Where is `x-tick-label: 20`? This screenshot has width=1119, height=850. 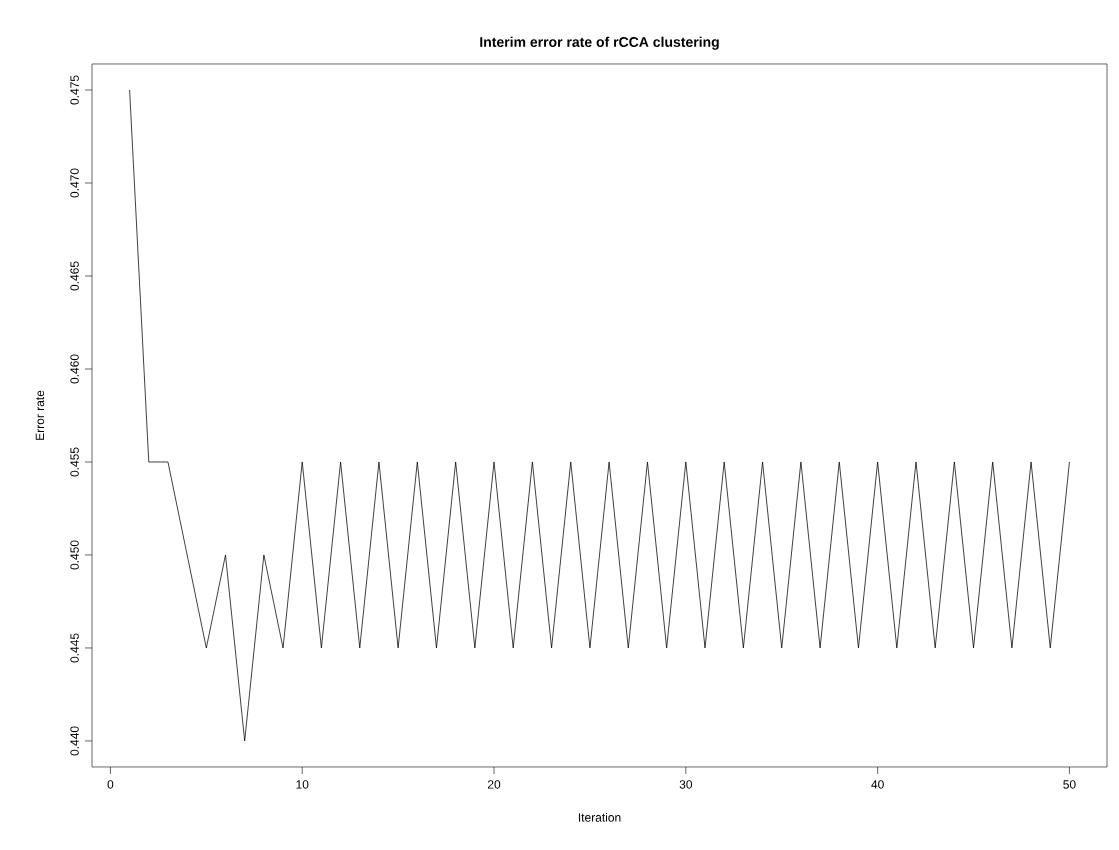 x-tick-label: 20 is located at coordinates (494, 784).